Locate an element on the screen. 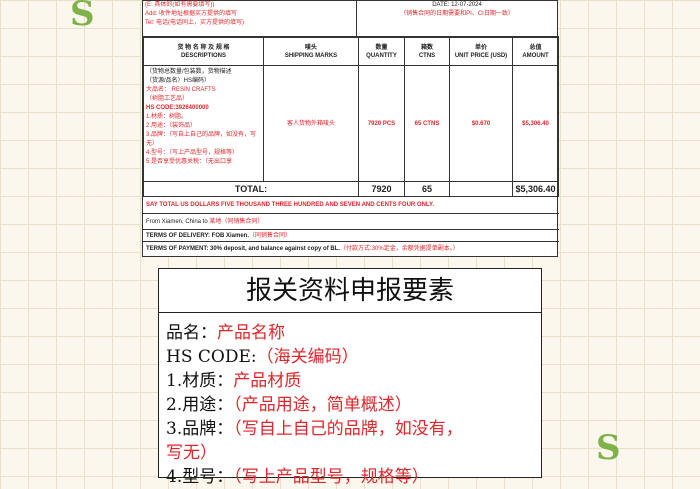  header-descriptions: 货 物 名 称 及 规 格 DESCRIPTIONS is located at coordinates (203, 51).